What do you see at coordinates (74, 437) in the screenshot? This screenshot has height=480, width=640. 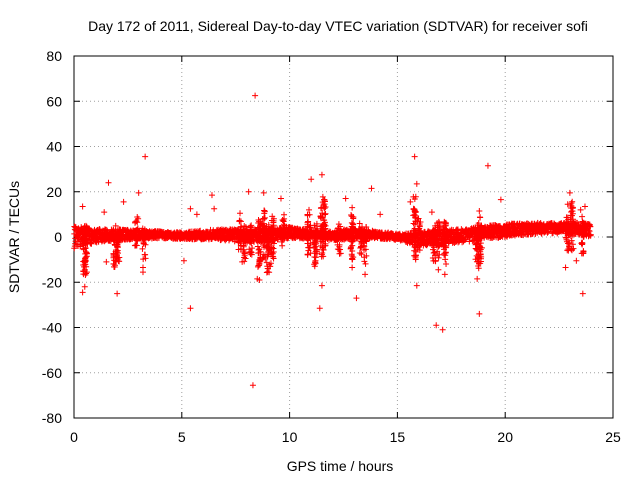 I see `x-tick-label: 0` at bounding box center [74, 437].